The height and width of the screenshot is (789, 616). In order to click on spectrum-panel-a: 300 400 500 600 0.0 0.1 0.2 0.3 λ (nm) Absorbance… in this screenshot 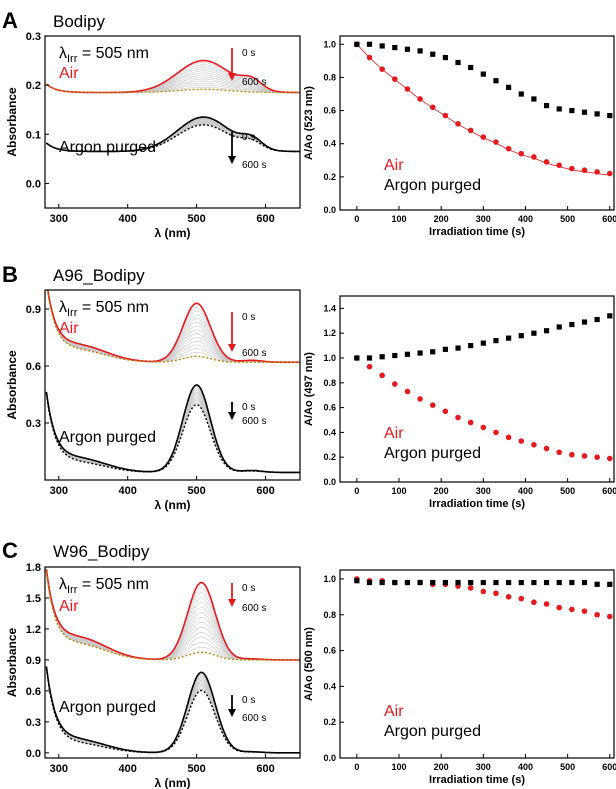, I will do `click(151, 124)`.